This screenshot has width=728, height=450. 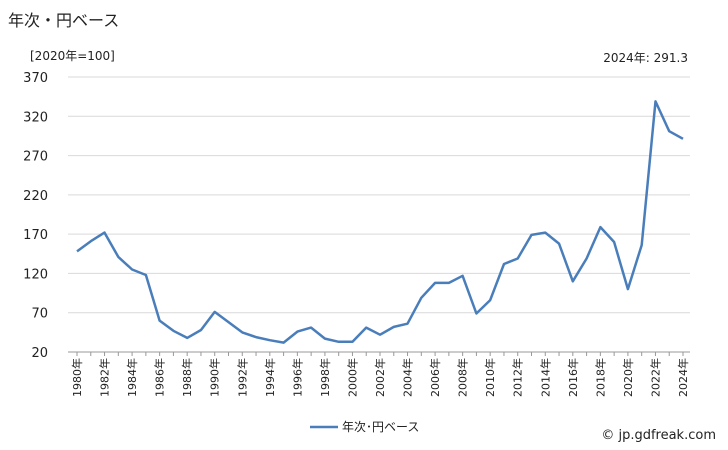 What do you see at coordinates (35, 274) in the screenshot?
I see `y-tick-label: 120` at bounding box center [35, 274].